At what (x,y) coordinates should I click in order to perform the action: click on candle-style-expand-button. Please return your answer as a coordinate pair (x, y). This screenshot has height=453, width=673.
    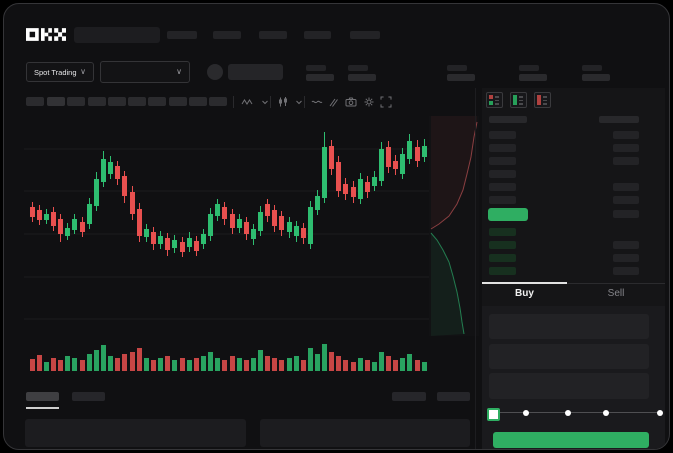
    Looking at the image, I should click on (299, 102).